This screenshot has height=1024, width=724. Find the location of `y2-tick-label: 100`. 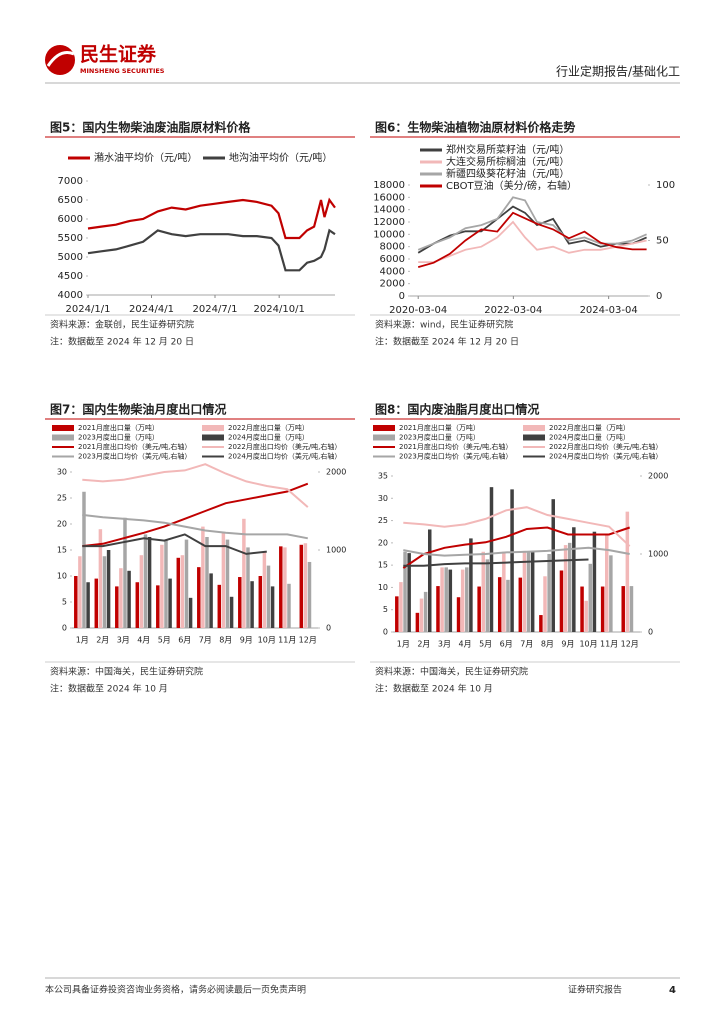

y2-tick-label: 100 is located at coordinates (665, 185).